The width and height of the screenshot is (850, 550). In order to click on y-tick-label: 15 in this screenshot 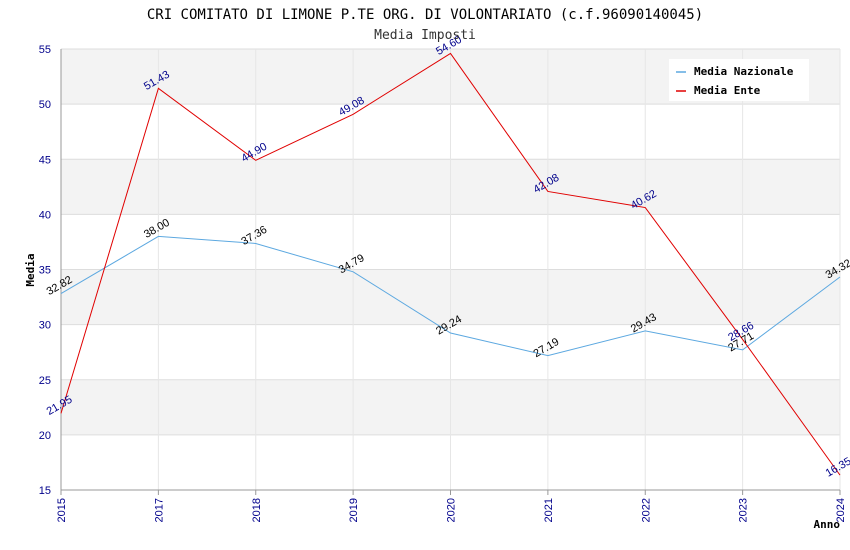, I will do `click(45, 491)`.